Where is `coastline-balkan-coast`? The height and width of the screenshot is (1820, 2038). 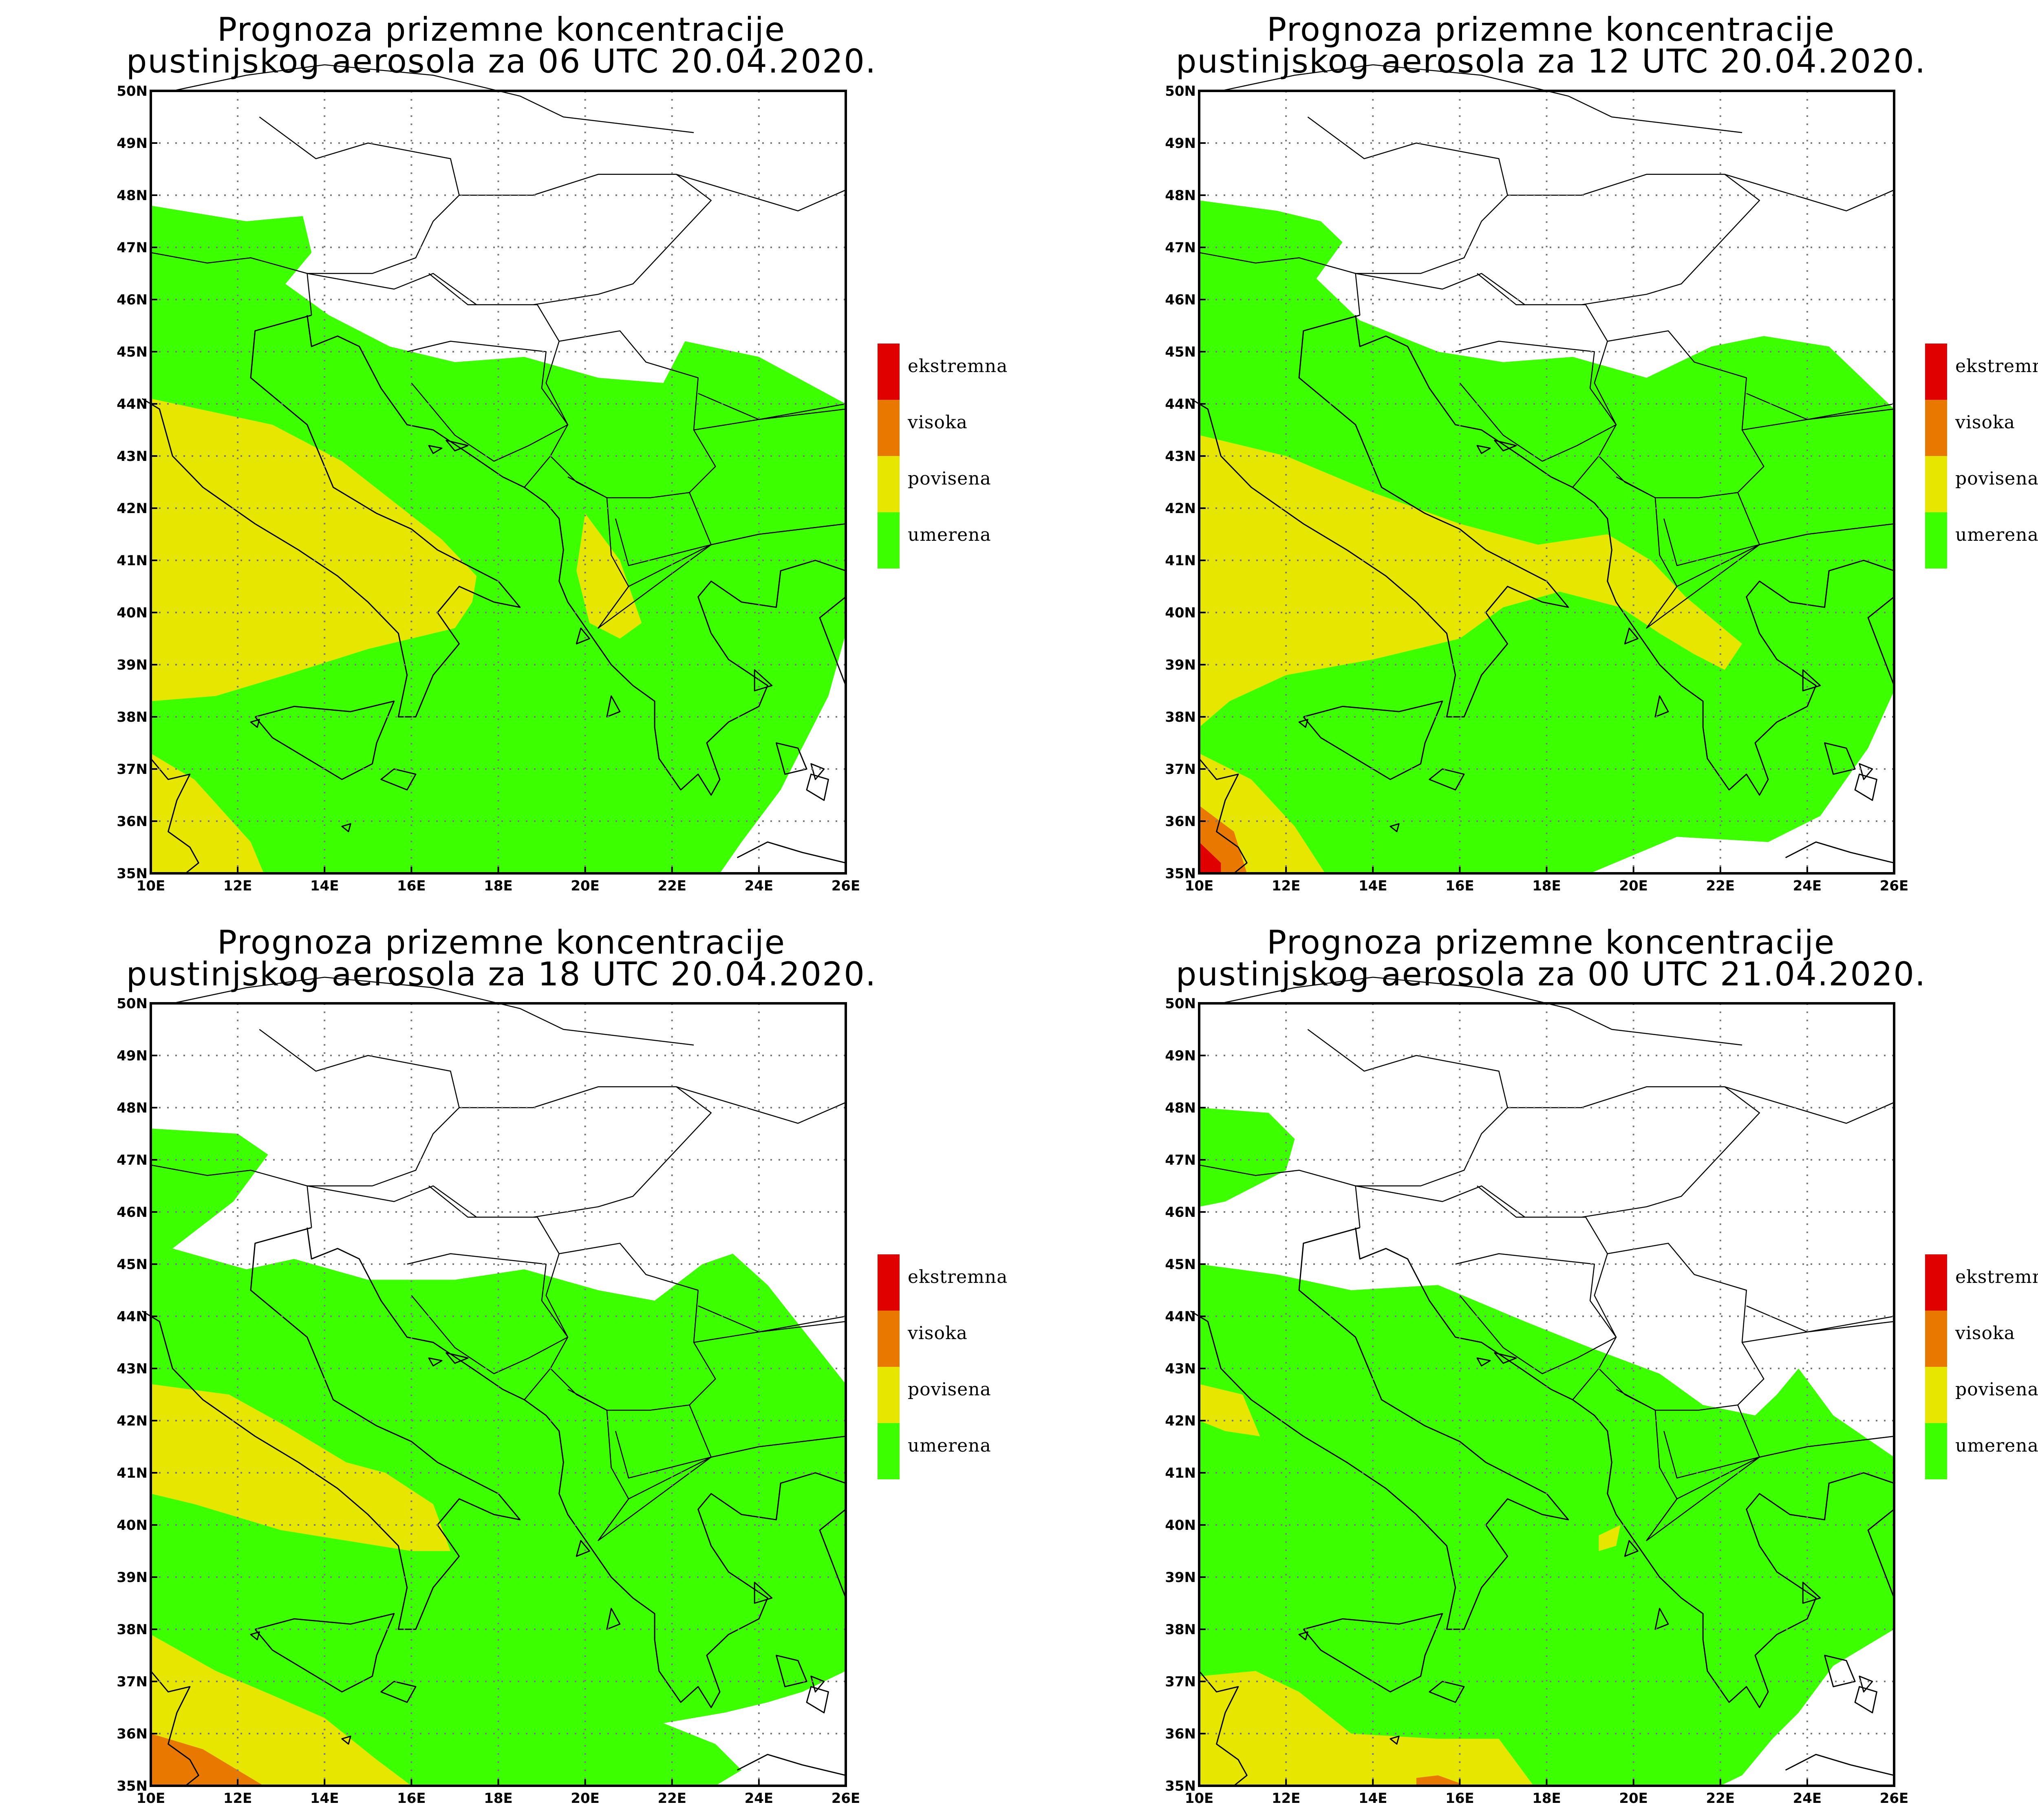
coastline-balkan-coast is located at coordinates (576, 1468).